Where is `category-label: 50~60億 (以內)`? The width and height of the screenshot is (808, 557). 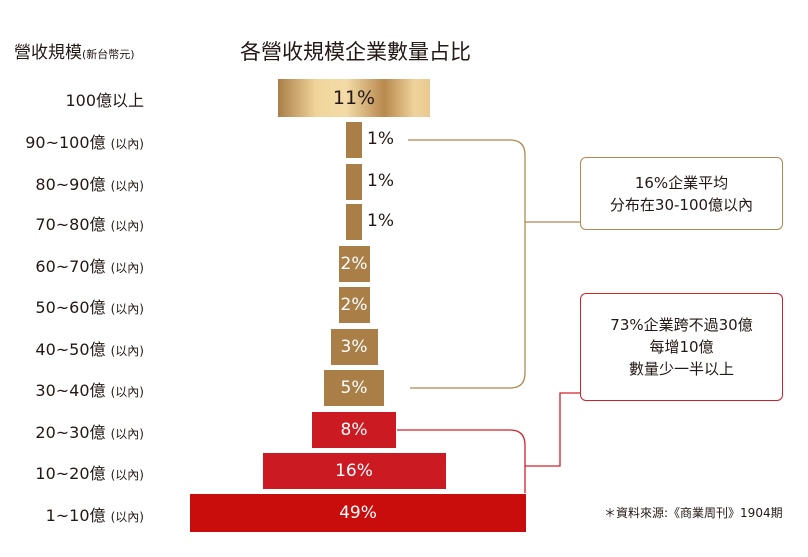
category-label: 50~60億 (以內) is located at coordinates (89, 306).